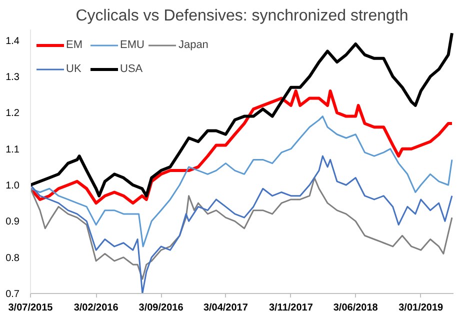  What do you see at coordinates (225, 308) in the screenshot?
I see `x-tick-label: 3/04/2017` at bounding box center [225, 308].